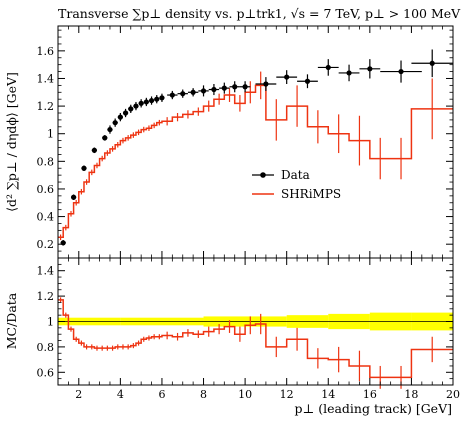 Image resolution: width=467 pixels, height=421 pixels. Describe the element at coordinates (46, 78) in the screenshot. I see `main-y-tick-label: 1.4` at that location.